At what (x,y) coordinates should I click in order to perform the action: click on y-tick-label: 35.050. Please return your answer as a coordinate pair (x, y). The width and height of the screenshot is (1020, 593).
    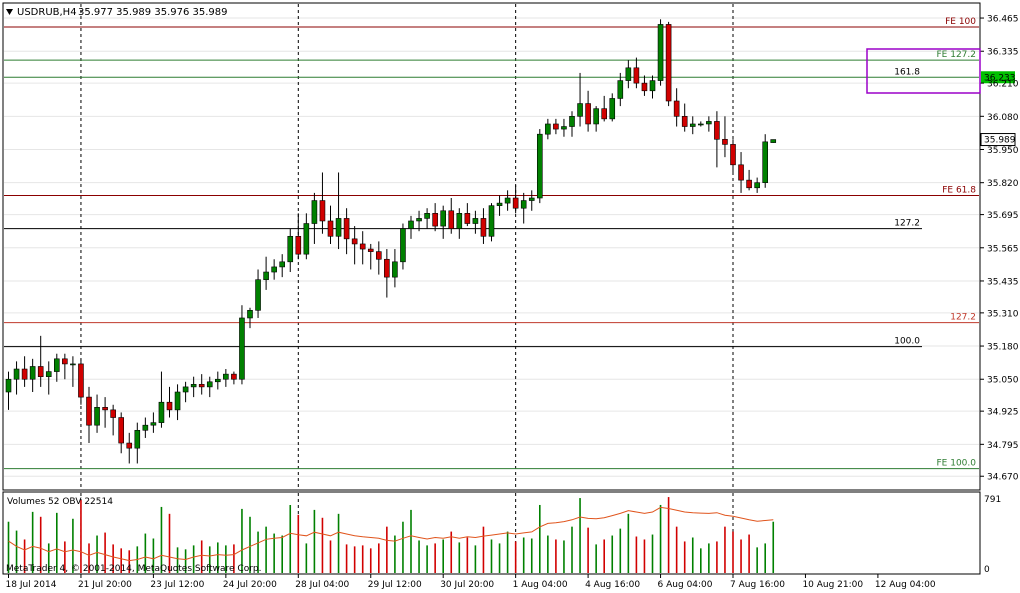
    Looking at the image, I should click on (1003, 381).